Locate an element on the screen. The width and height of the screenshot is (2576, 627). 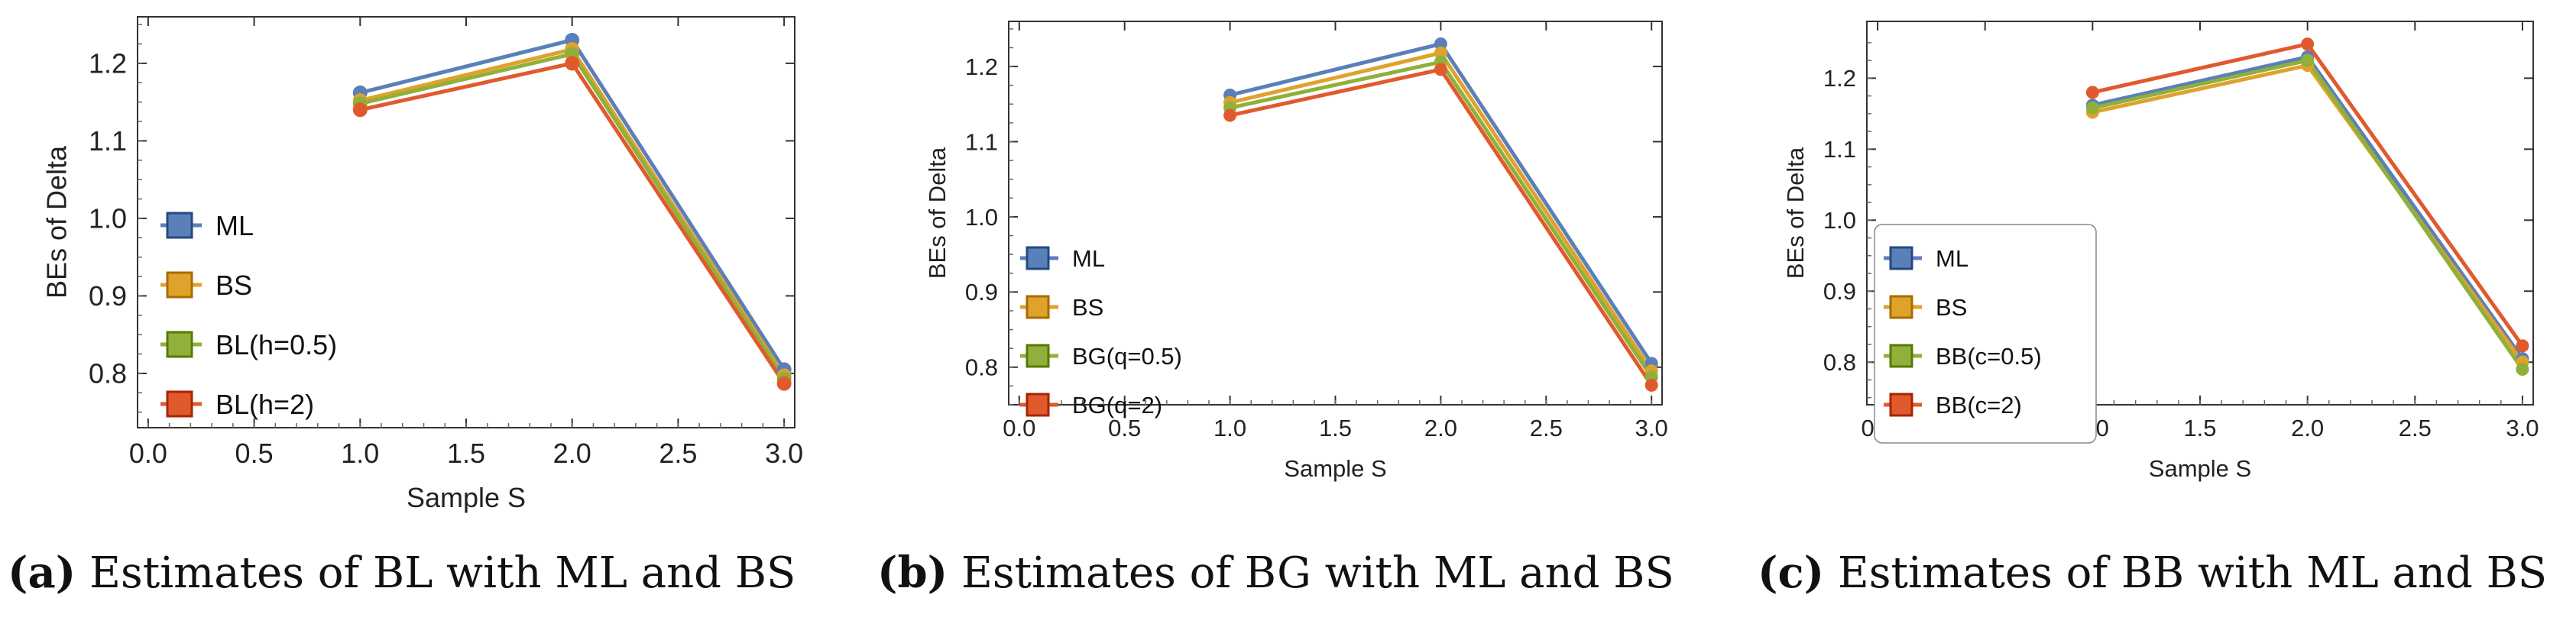
legend-label-ML-b: ML is located at coordinates (1088, 258).